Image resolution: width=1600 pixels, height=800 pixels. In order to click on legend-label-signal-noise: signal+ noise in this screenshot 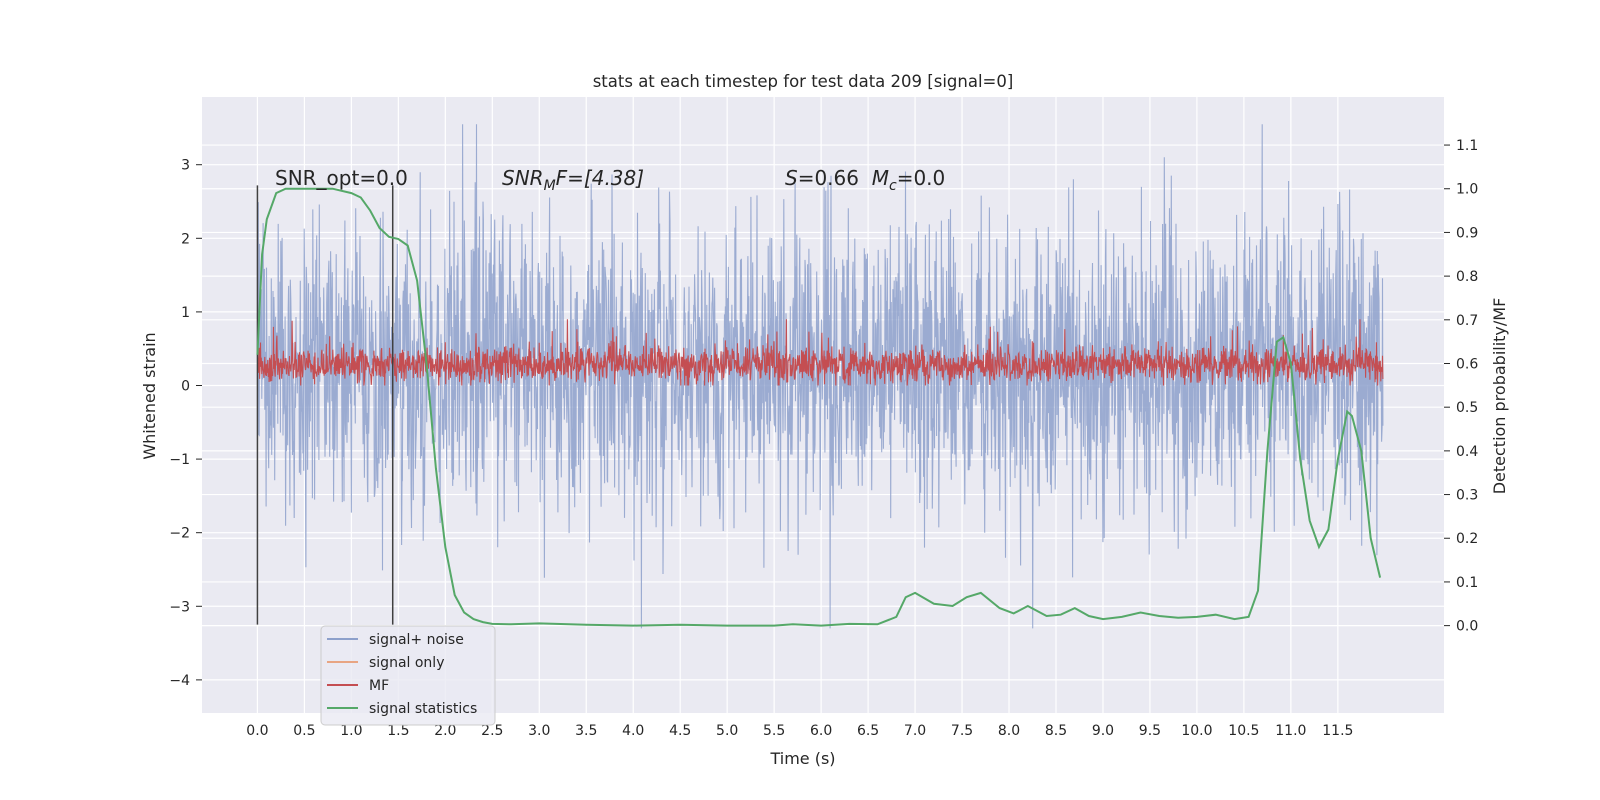, I will do `click(416, 640)`.